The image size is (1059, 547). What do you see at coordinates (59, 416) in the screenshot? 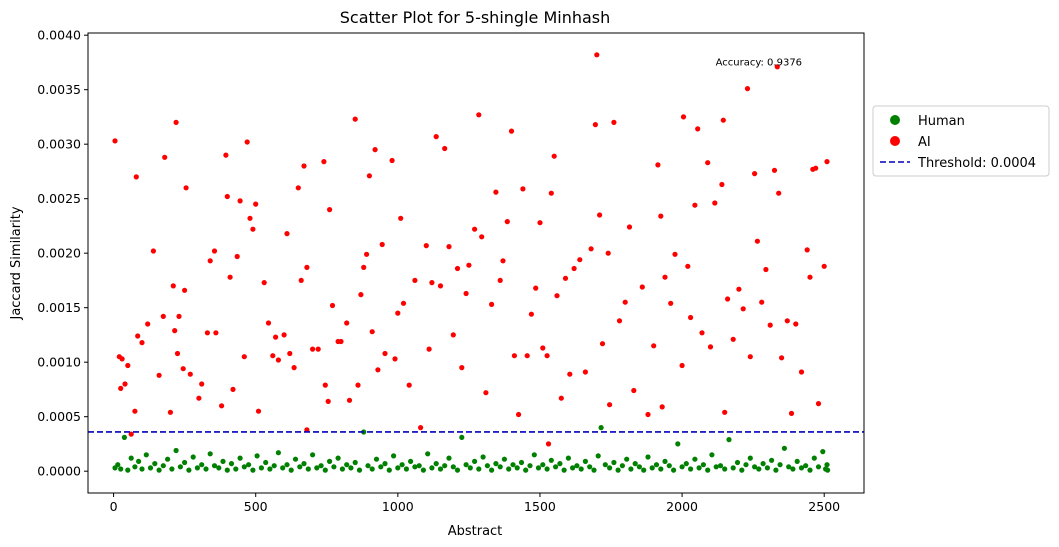
I see `y-tick-label: 0.0005` at bounding box center [59, 416].